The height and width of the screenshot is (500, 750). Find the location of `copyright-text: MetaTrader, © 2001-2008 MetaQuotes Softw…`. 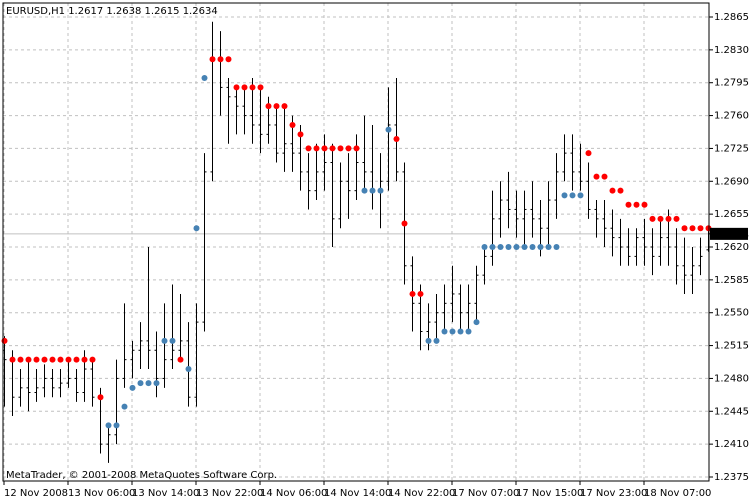

copyright-text: MetaTrader, © 2001-2008 MetaQuotes Softw… is located at coordinates (141, 475).